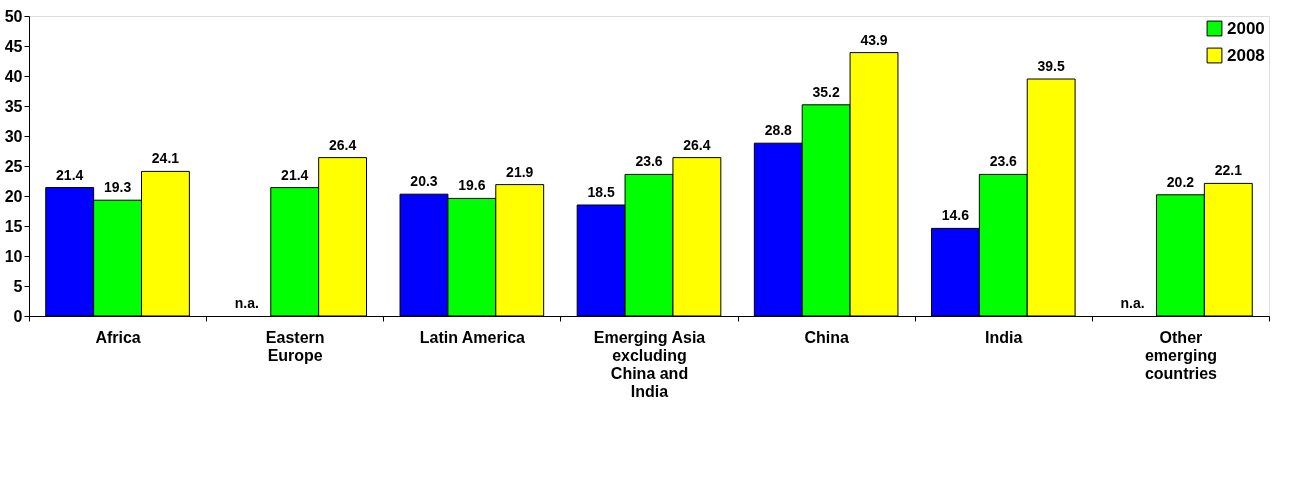 This screenshot has width=1314, height=483. Describe the element at coordinates (13, 196) in the screenshot. I see `y-tick-label: 20` at that location.